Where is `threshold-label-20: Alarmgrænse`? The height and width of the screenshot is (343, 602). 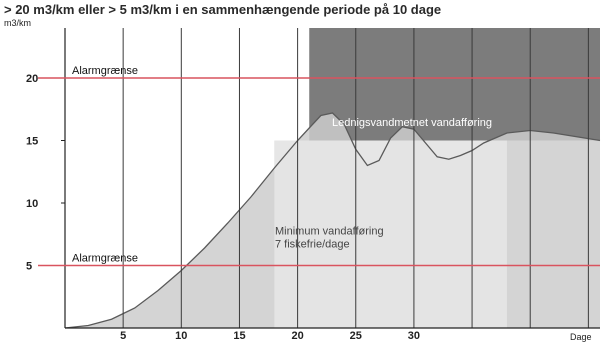
threshold-label-20: Alarmgrænse is located at coordinates (105, 71).